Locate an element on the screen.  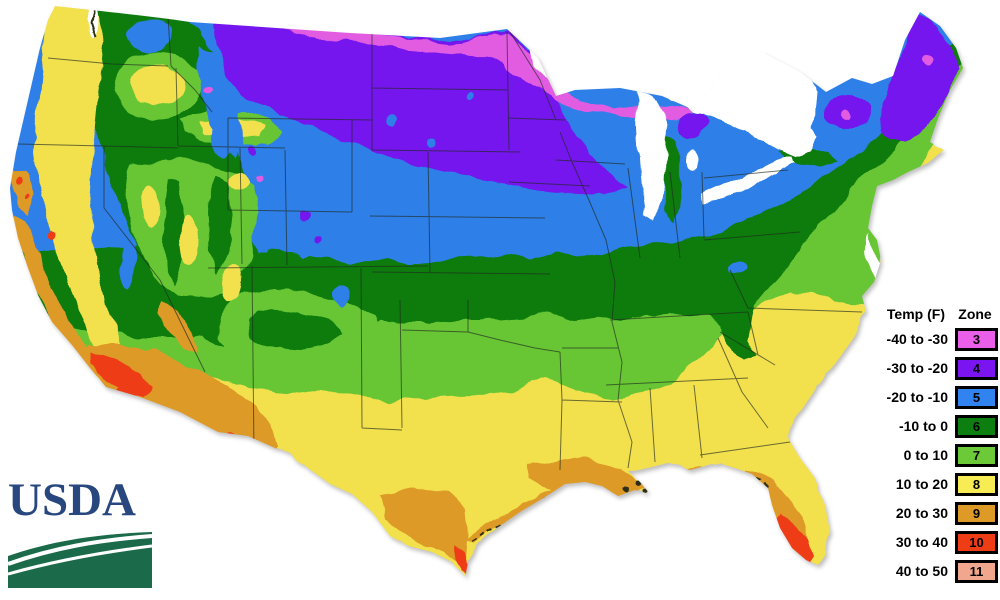
legend-zone-number: 5 is located at coordinates (976, 397).